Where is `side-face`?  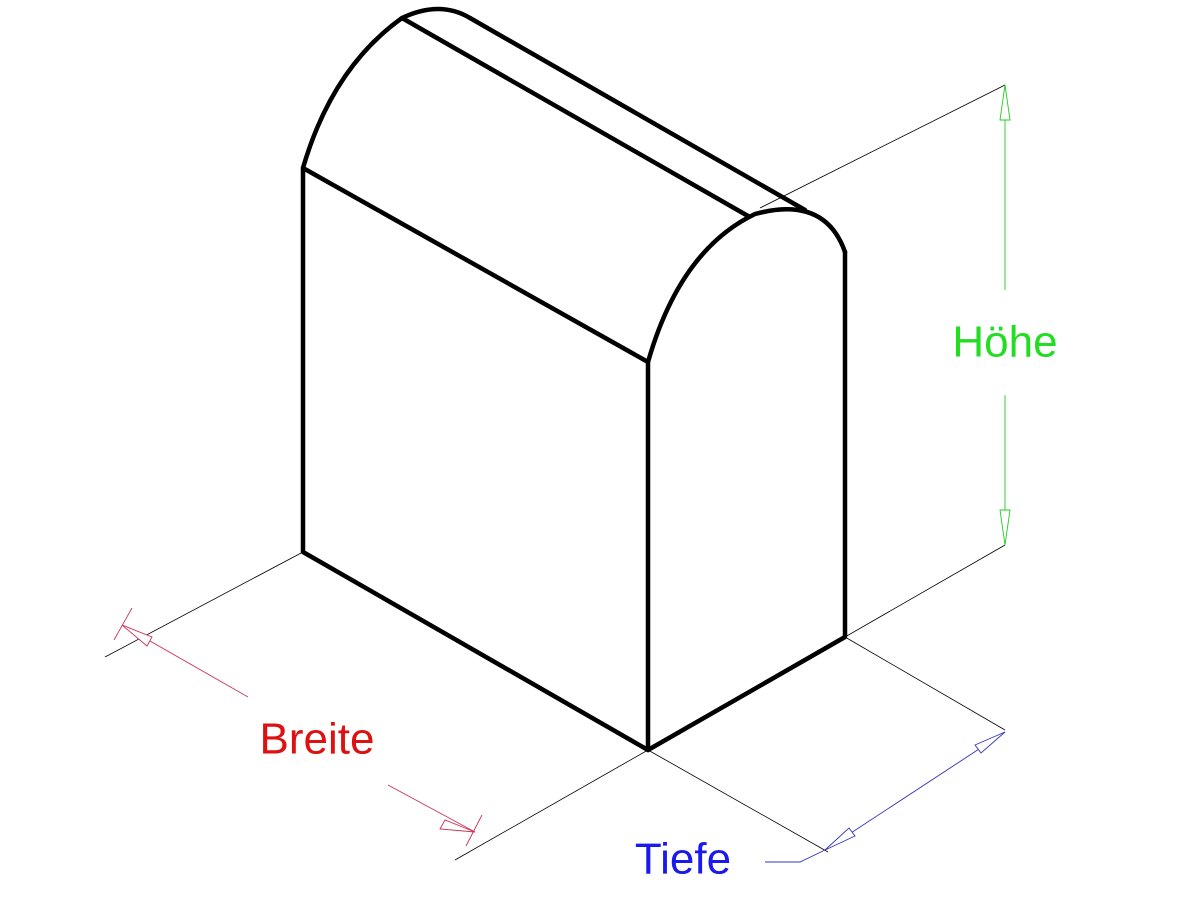 side-face is located at coordinates (746, 501).